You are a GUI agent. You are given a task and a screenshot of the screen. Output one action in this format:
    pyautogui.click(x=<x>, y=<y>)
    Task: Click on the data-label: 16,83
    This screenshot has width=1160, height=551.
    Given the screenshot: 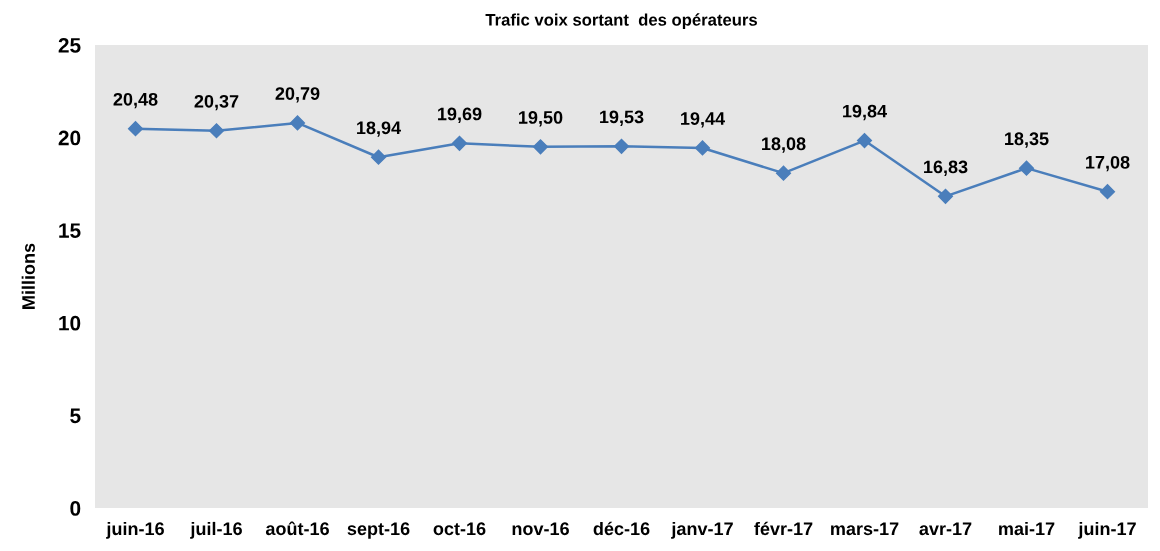 What is the action you would take?
    pyautogui.click(x=946, y=168)
    